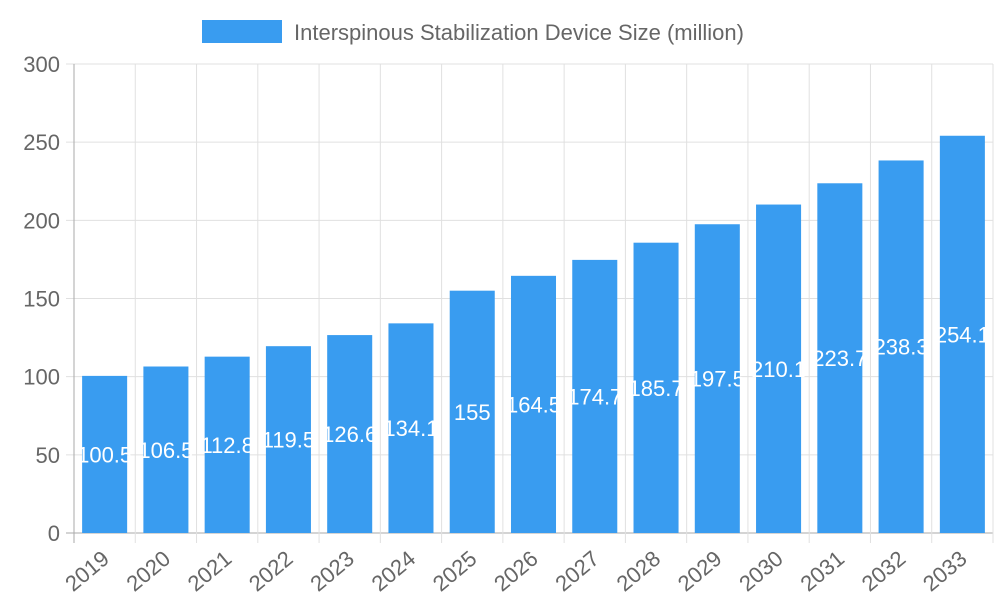 This screenshot has height=600, width=1000. I want to click on x-tick-label: 2028, so click(639, 571).